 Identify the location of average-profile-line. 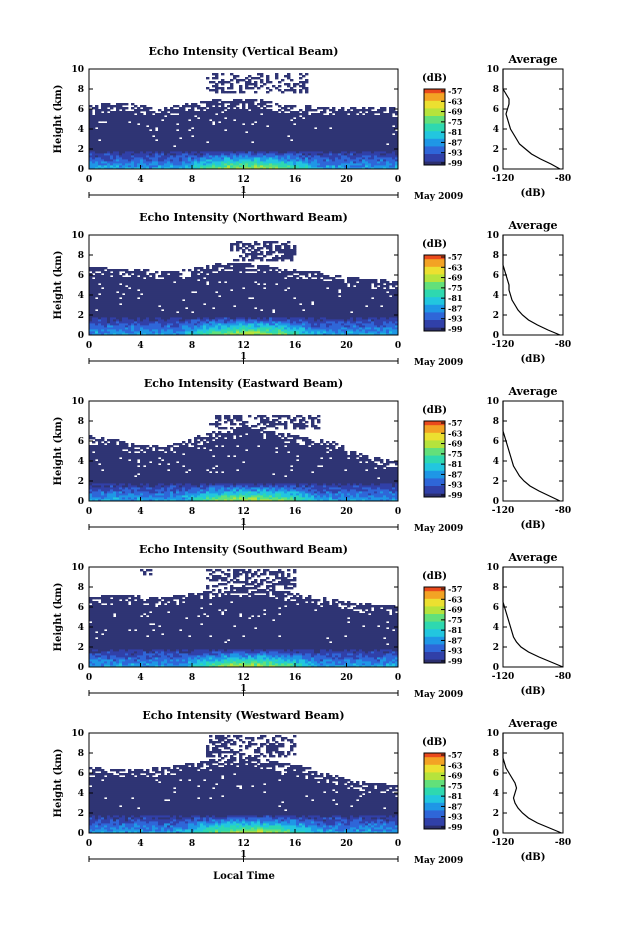
(531, 119).